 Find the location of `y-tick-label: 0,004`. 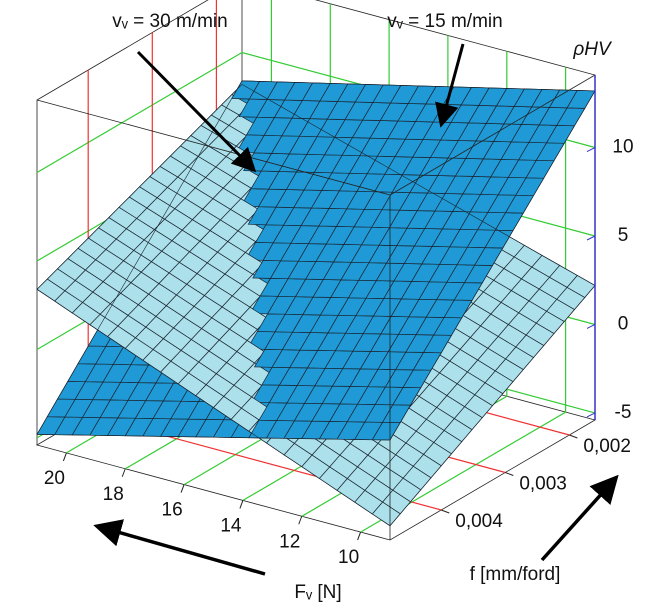

y-tick-label: 0,004 is located at coordinates (479, 521).